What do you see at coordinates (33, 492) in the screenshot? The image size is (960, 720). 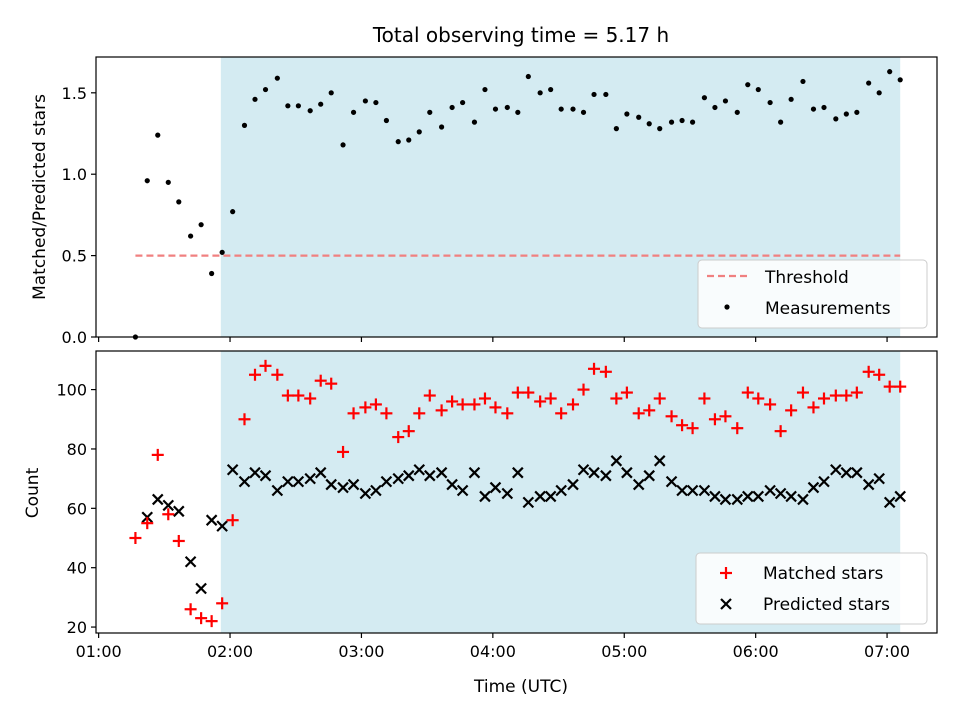 I see `bottom-y-axis-label: Count` at bounding box center [33, 492].